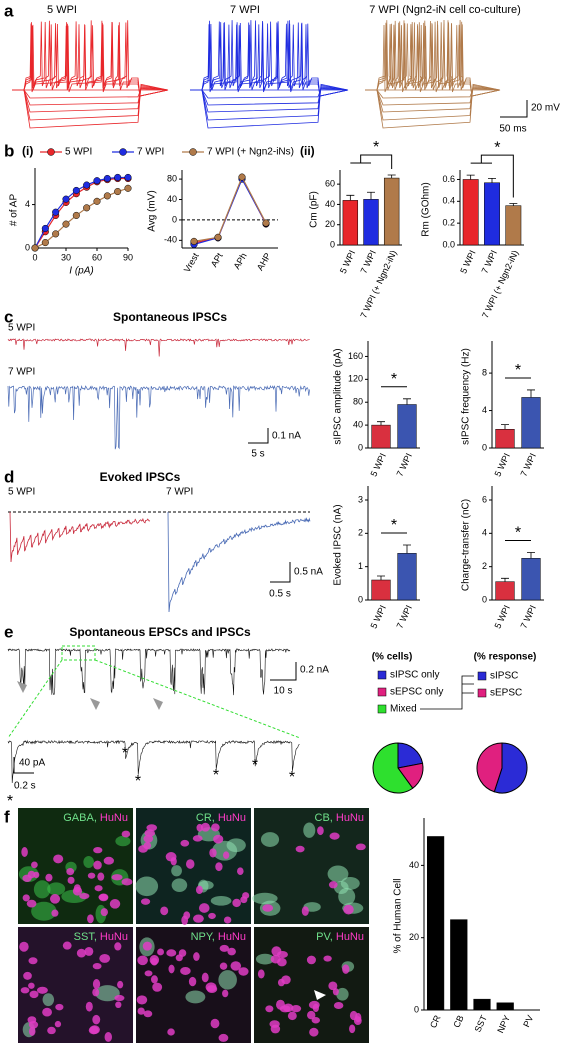 The height and width of the screenshot is (1050, 569). Describe the element at coordinates (447, 692) in the screenshot. I see `legend-connector` at that location.